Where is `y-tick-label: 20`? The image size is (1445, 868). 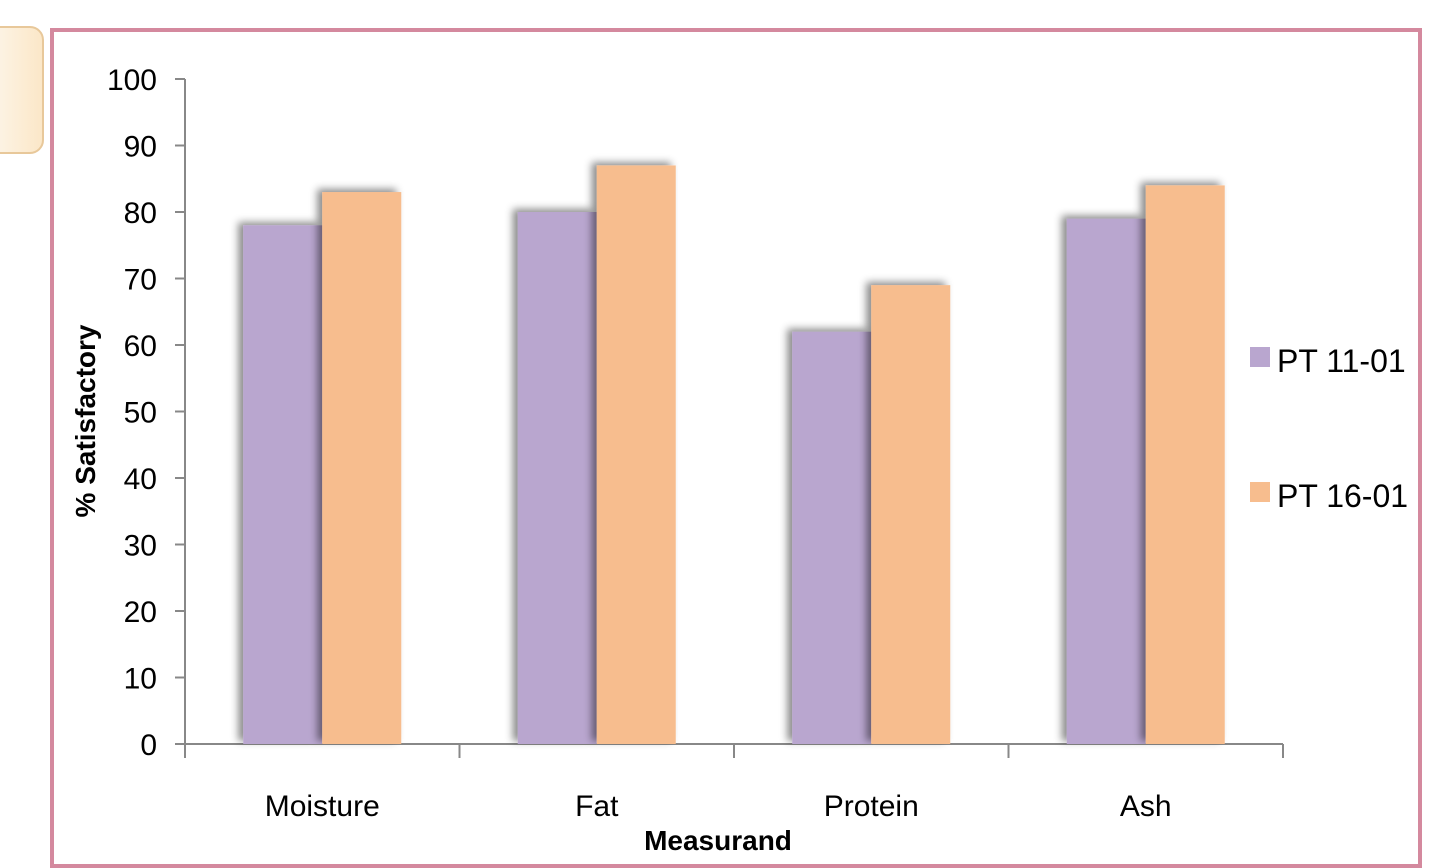
y-tick-label: 20 is located at coordinates (140, 612).